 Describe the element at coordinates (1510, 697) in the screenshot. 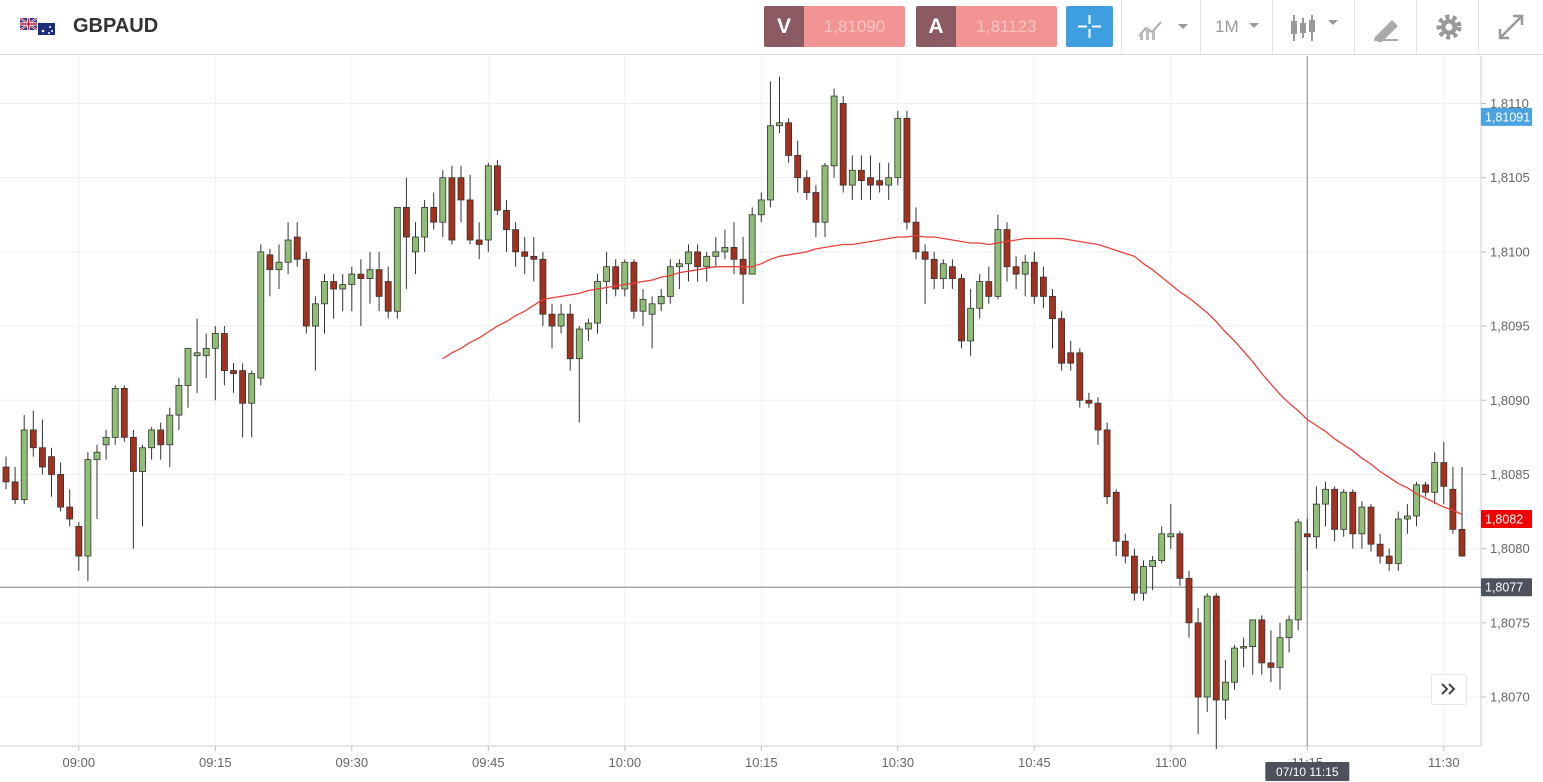

I see `y-tick-label: 1,8070` at that location.